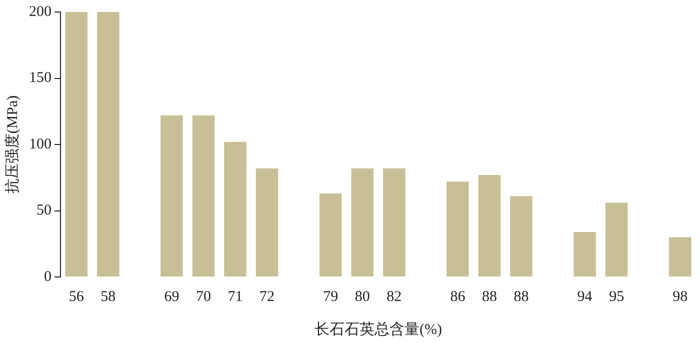  Describe the element at coordinates (12, 144) in the screenshot. I see `y-axis-title: 抗压强度(MPa)` at that location.